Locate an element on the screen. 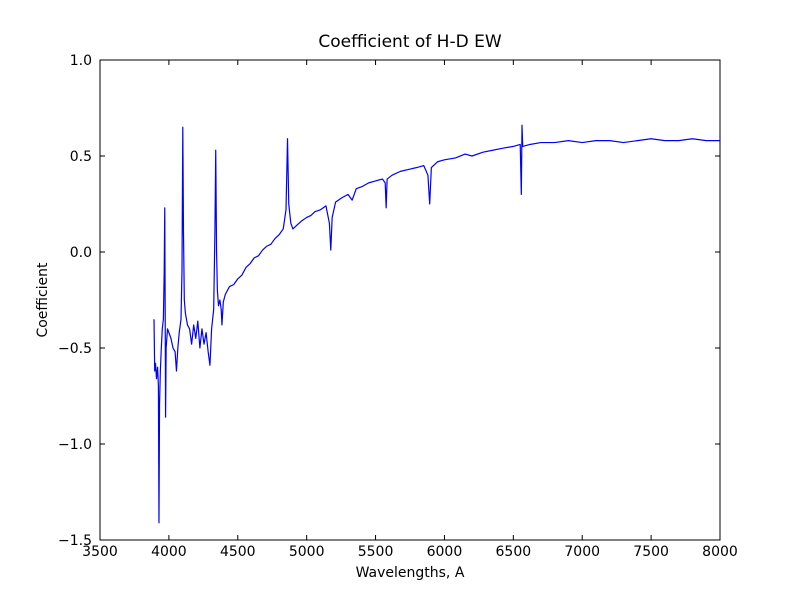 The width and height of the screenshot is (800, 600). y-tick-label: −1.0 is located at coordinates (75, 445).